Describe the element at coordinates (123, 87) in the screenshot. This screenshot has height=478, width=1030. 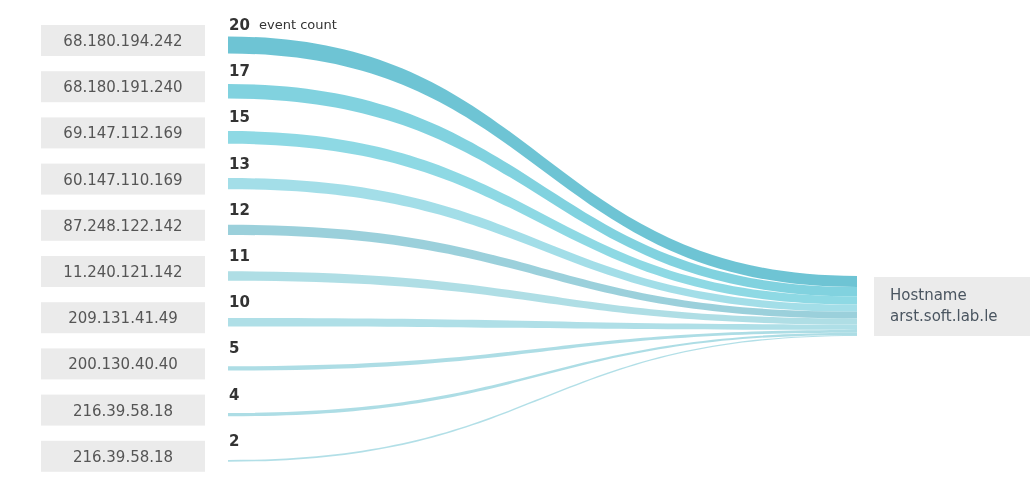
I see `category-label: 68.180.191.240` at that location.